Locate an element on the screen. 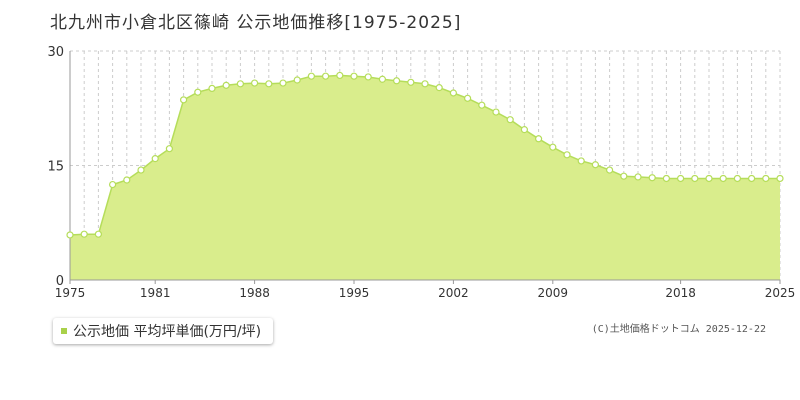 The width and height of the screenshot is (800, 400). x-tick-label: 1988 is located at coordinates (254, 293).